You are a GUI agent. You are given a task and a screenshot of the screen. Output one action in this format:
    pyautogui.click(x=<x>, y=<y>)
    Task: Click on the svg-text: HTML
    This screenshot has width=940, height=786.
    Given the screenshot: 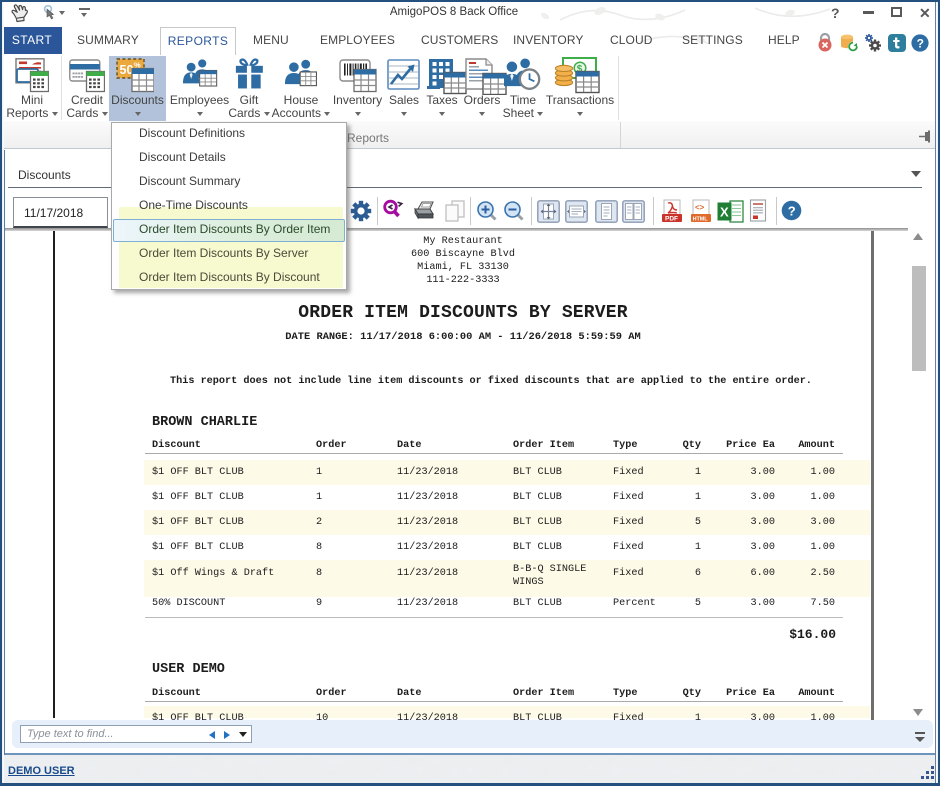 What is the action you would take?
    pyautogui.click(x=701, y=219)
    